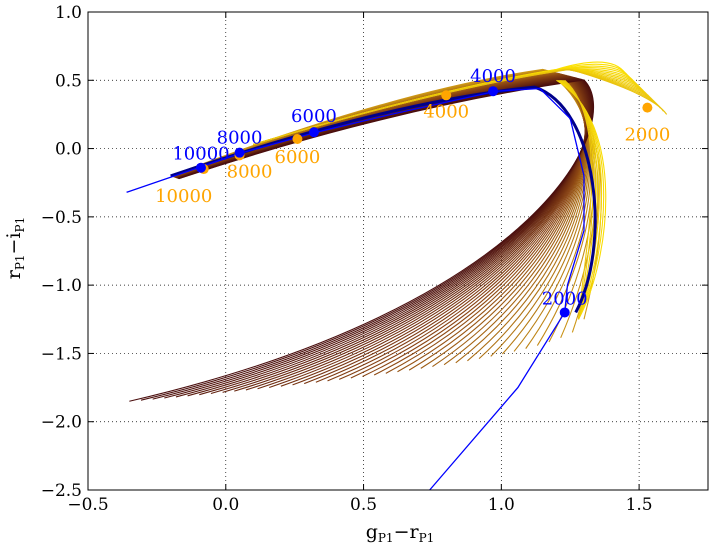 The image size is (710, 545). What do you see at coordinates (314, 116) in the screenshot?
I see `blue-point-label: 6000` at bounding box center [314, 116].